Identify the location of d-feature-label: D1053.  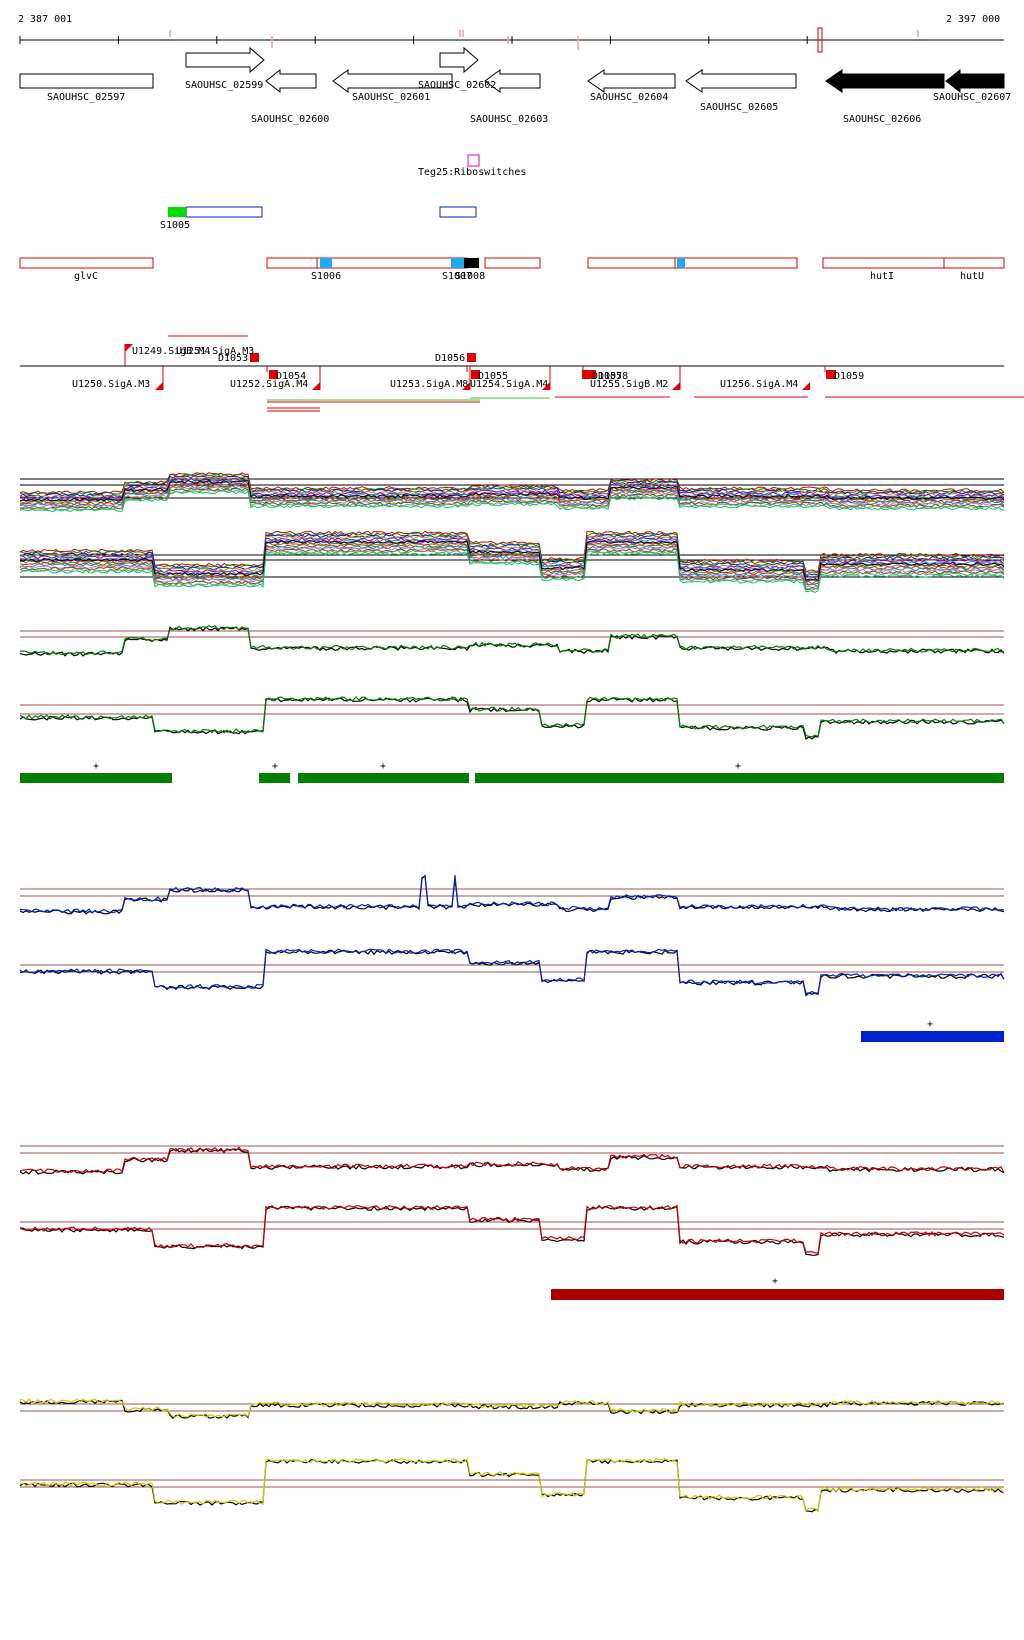
(233, 358).